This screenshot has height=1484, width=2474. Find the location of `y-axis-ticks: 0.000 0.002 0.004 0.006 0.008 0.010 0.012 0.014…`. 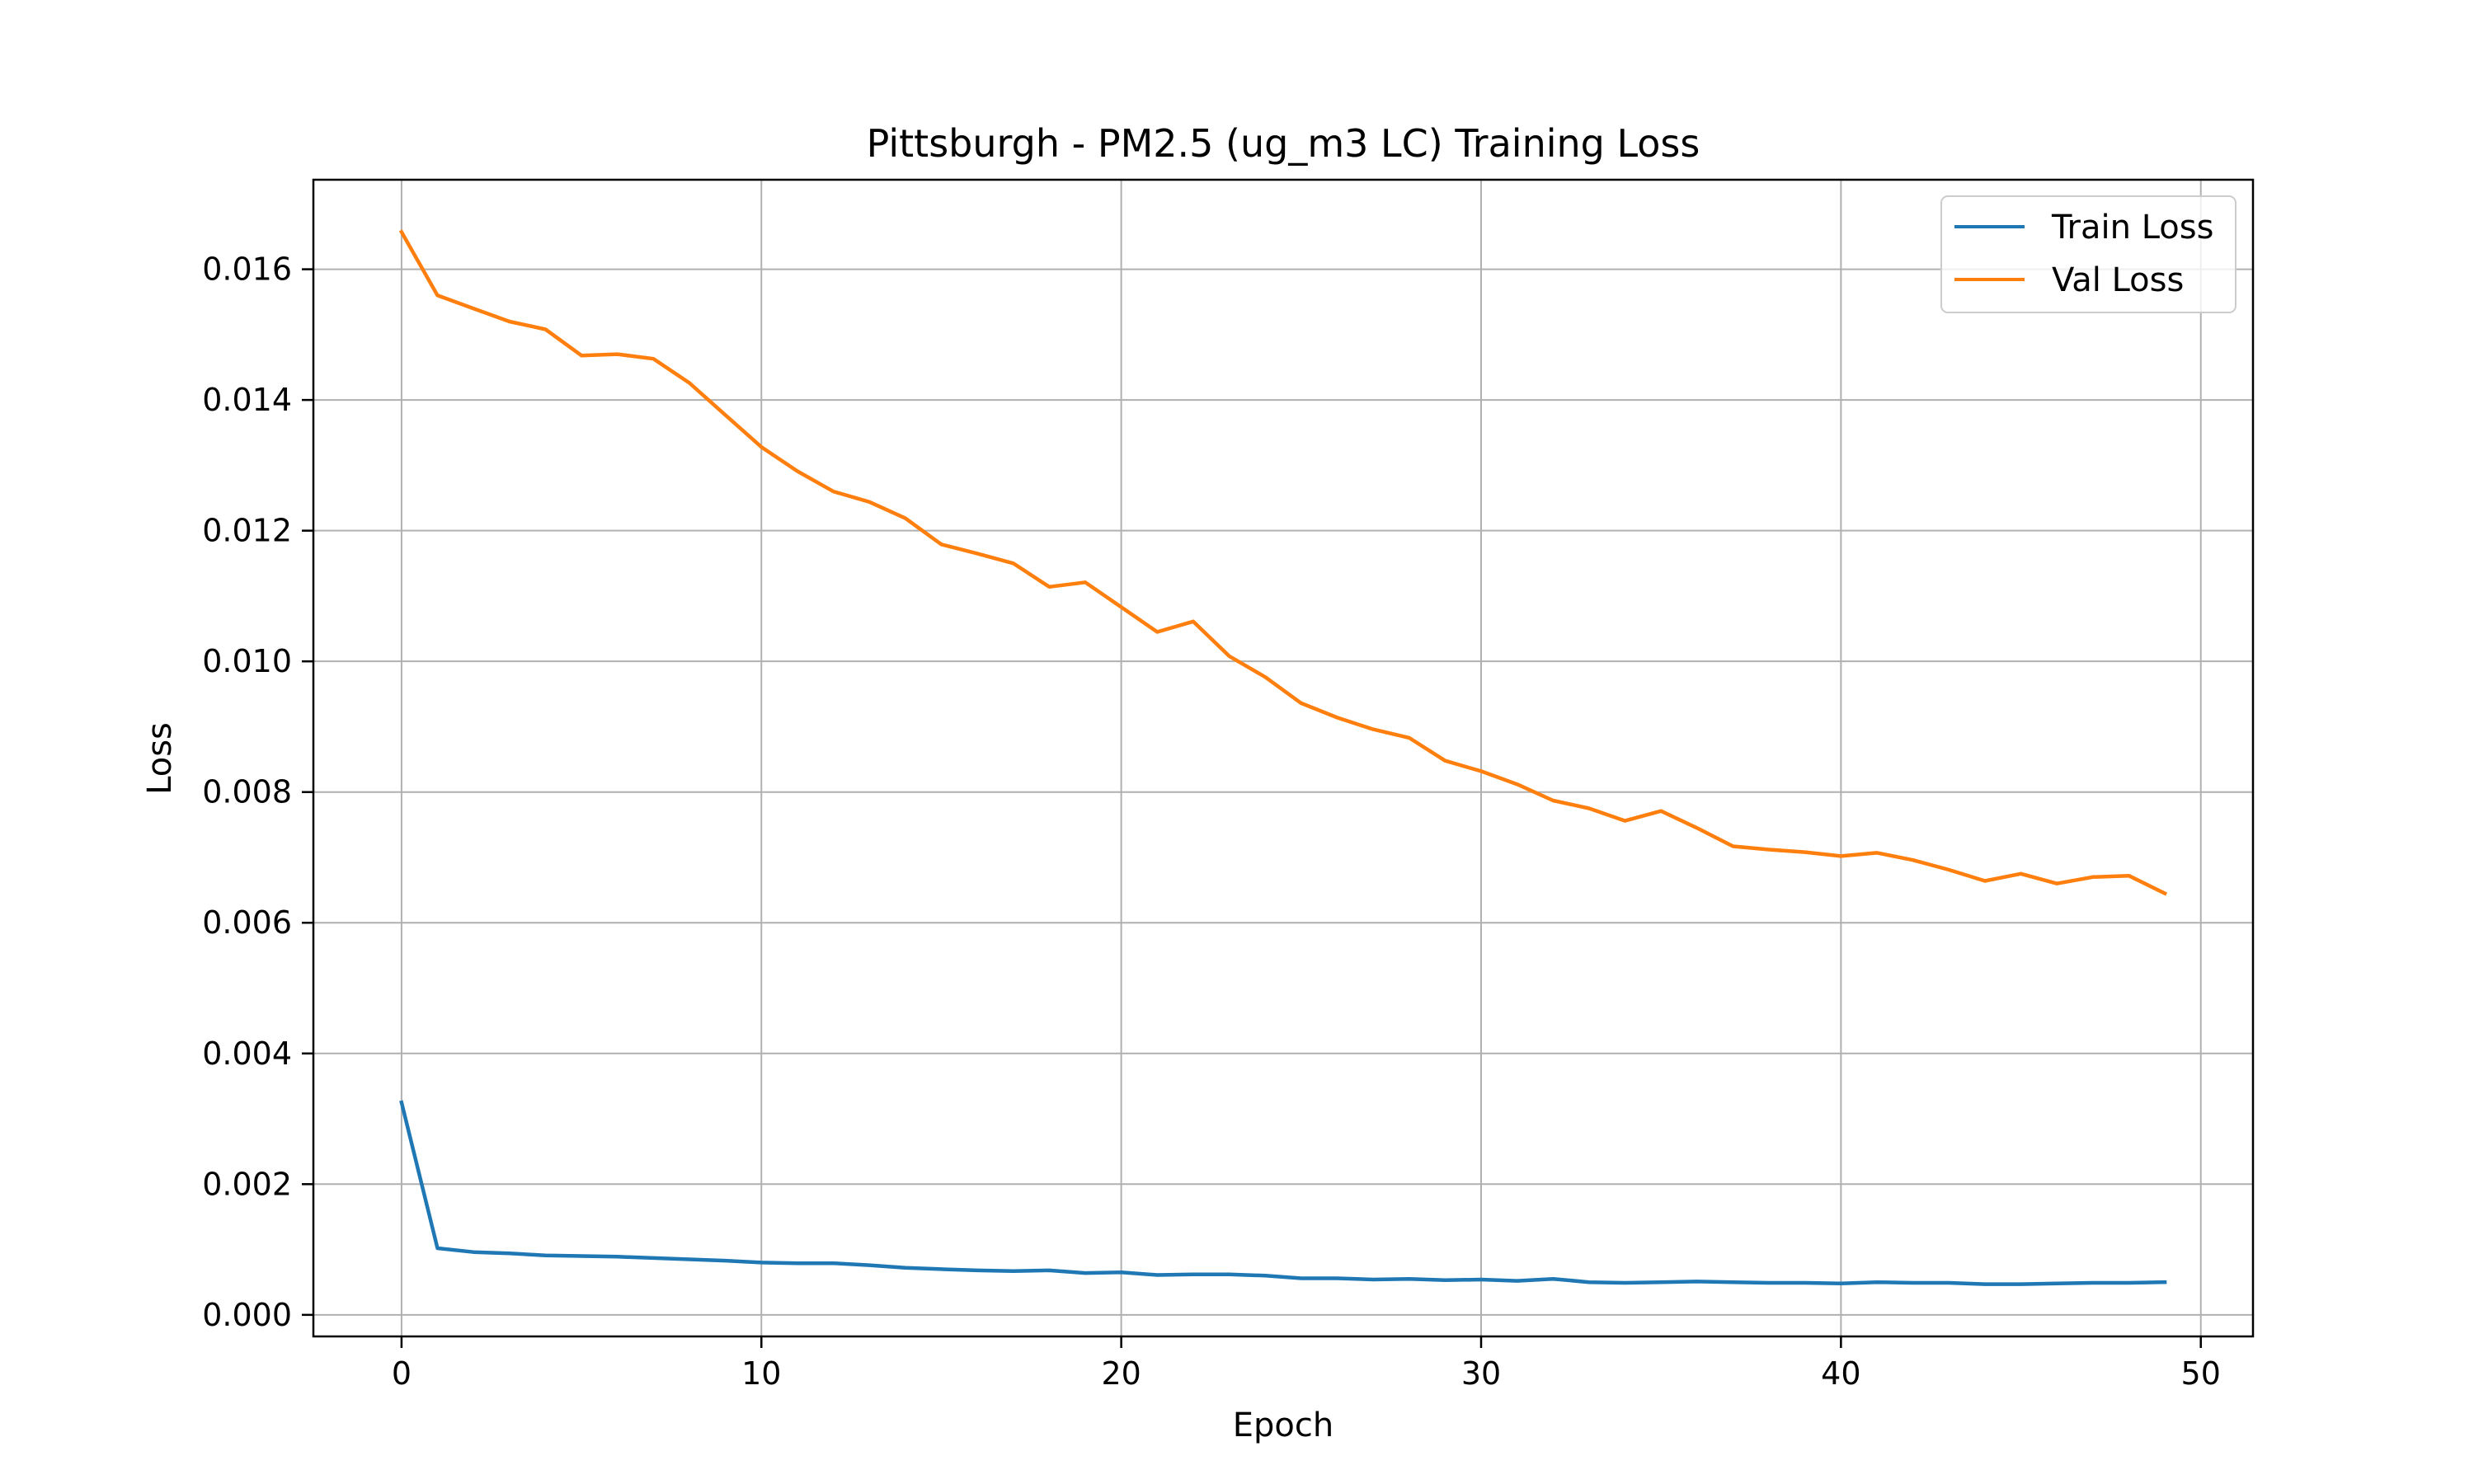

y-axis-ticks: 0.000 0.002 0.004 0.006 0.008 0.010 0.012 0.014… is located at coordinates (257, 792).